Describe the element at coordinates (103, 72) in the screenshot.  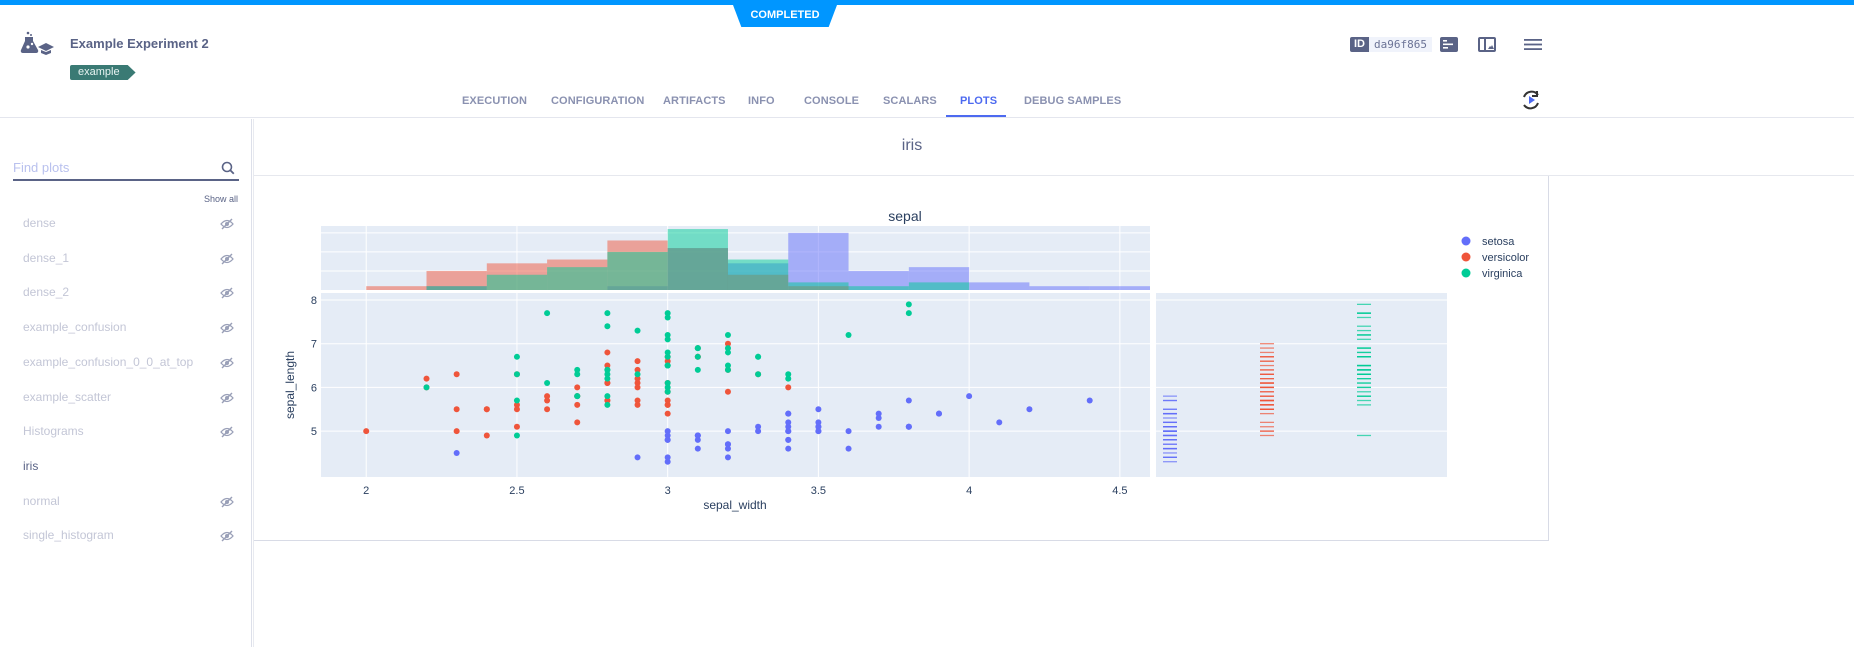
I see `tag-badge: example` at that location.